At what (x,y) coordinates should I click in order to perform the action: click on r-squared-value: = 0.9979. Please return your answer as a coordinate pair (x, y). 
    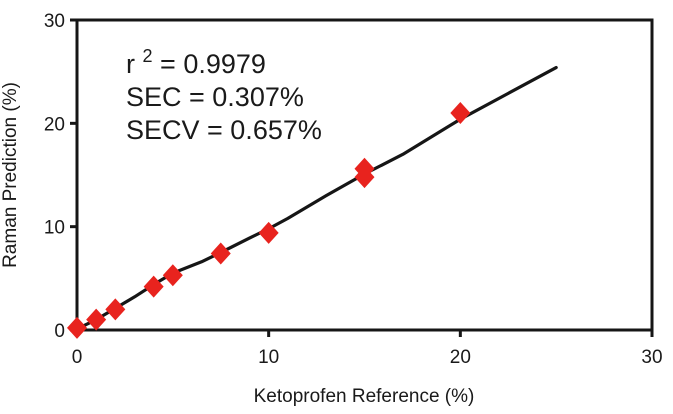
    Looking at the image, I should click on (213, 64).